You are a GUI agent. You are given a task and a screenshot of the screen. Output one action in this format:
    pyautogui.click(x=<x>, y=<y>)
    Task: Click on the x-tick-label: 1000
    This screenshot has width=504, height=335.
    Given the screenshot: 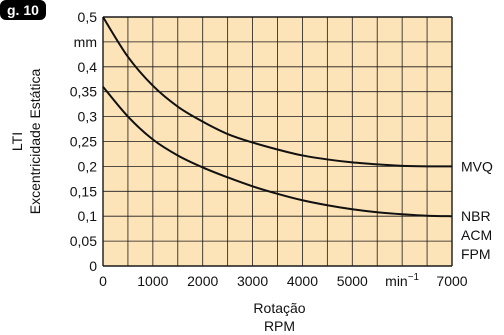 What is the action you would take?
    pyautogui.click(x=152, y=281)
    